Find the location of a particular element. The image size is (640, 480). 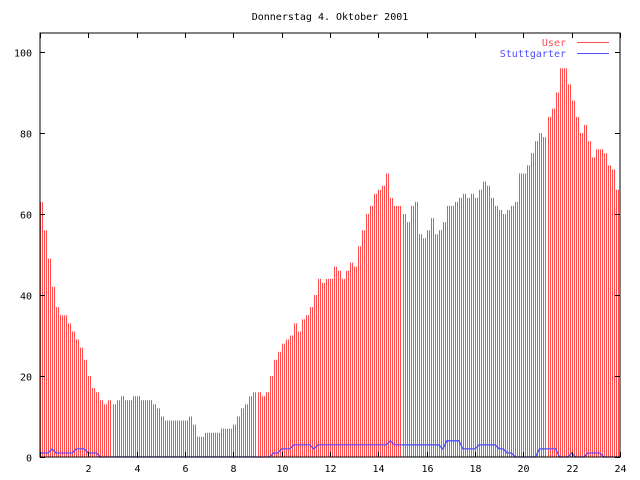

y-tick-label: 0 is located at coordinates (29, 459).